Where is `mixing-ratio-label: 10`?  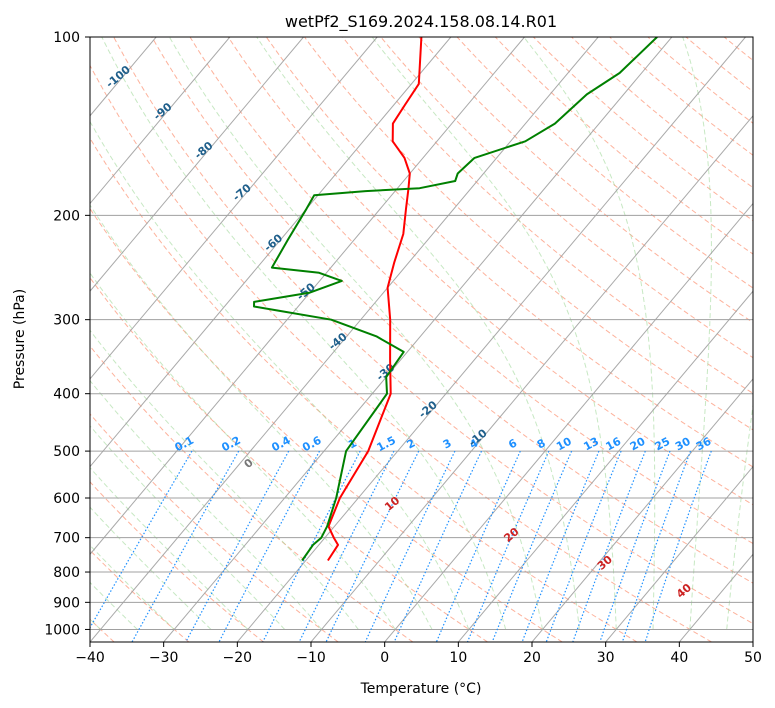
mixing-ratio-label: 10 is located at coordinates (564, 444).